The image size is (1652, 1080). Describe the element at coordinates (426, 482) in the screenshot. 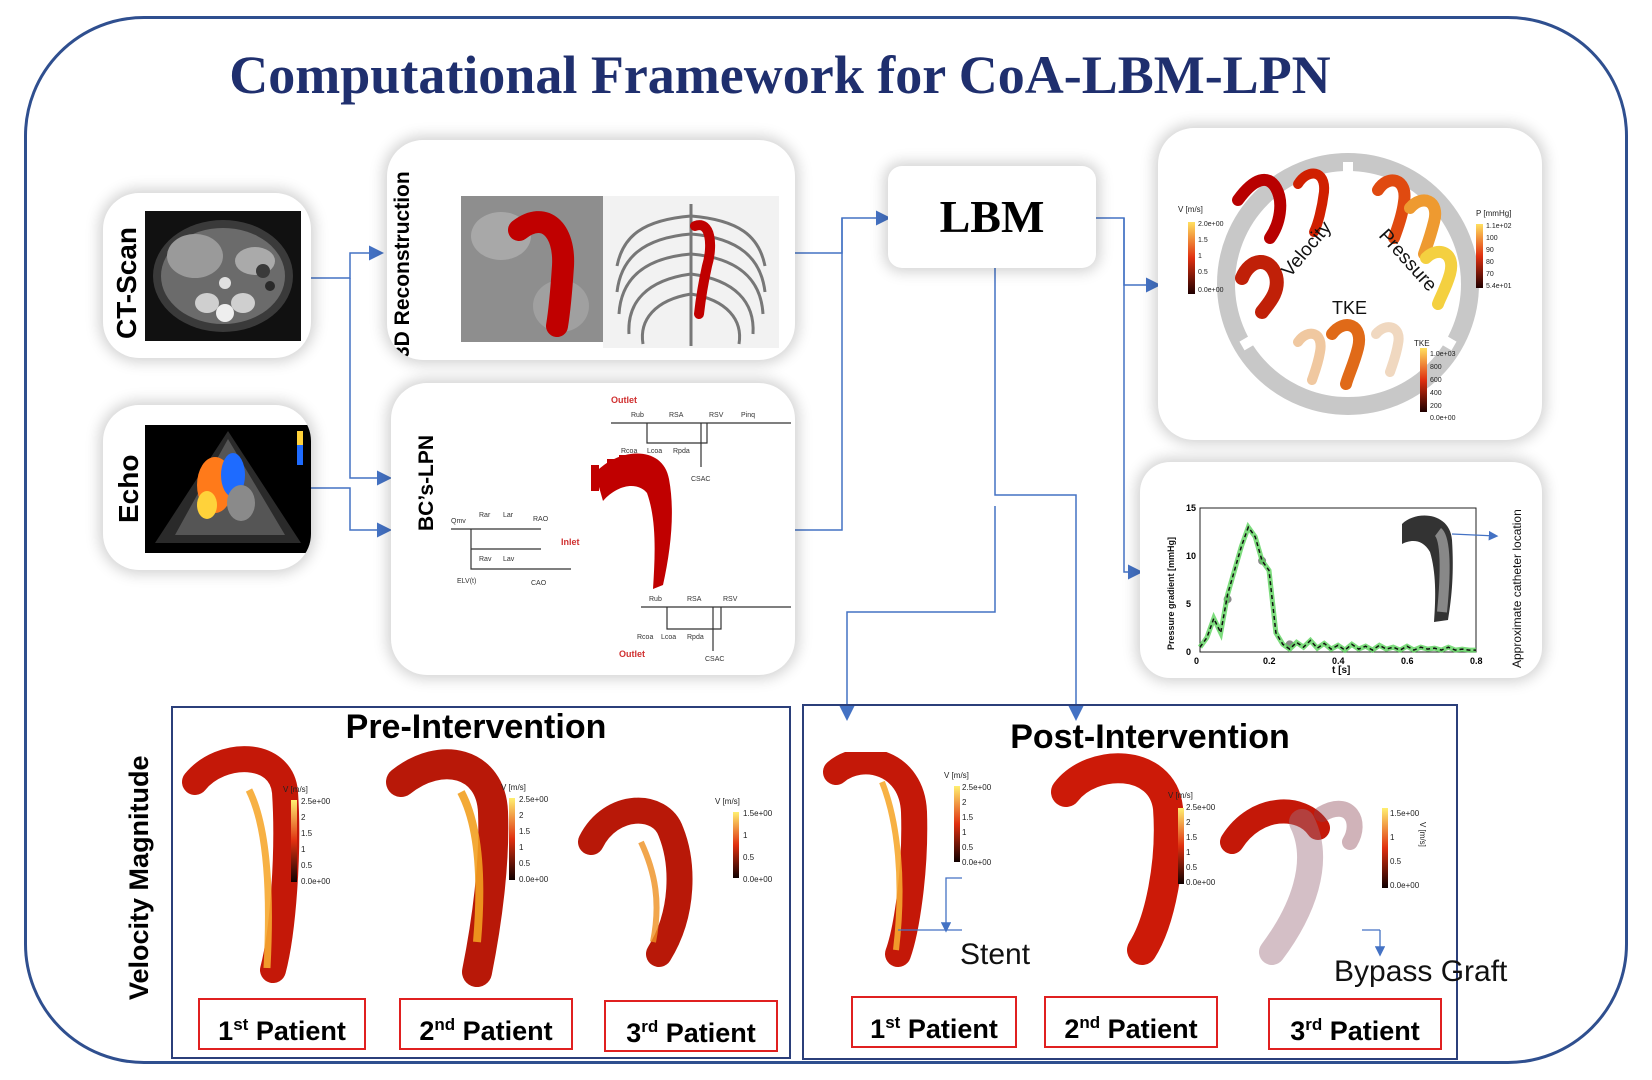

I see `lpn-label: BC’s-LPN` at that location.